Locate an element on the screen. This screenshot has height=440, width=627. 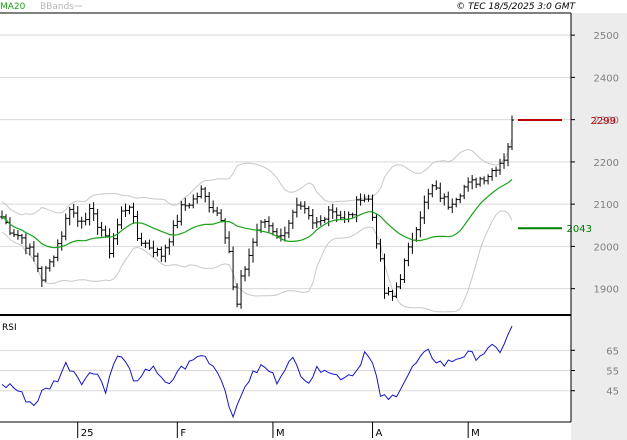
rsi-y-tick-label: 55 is located at coordinates (612, 372).